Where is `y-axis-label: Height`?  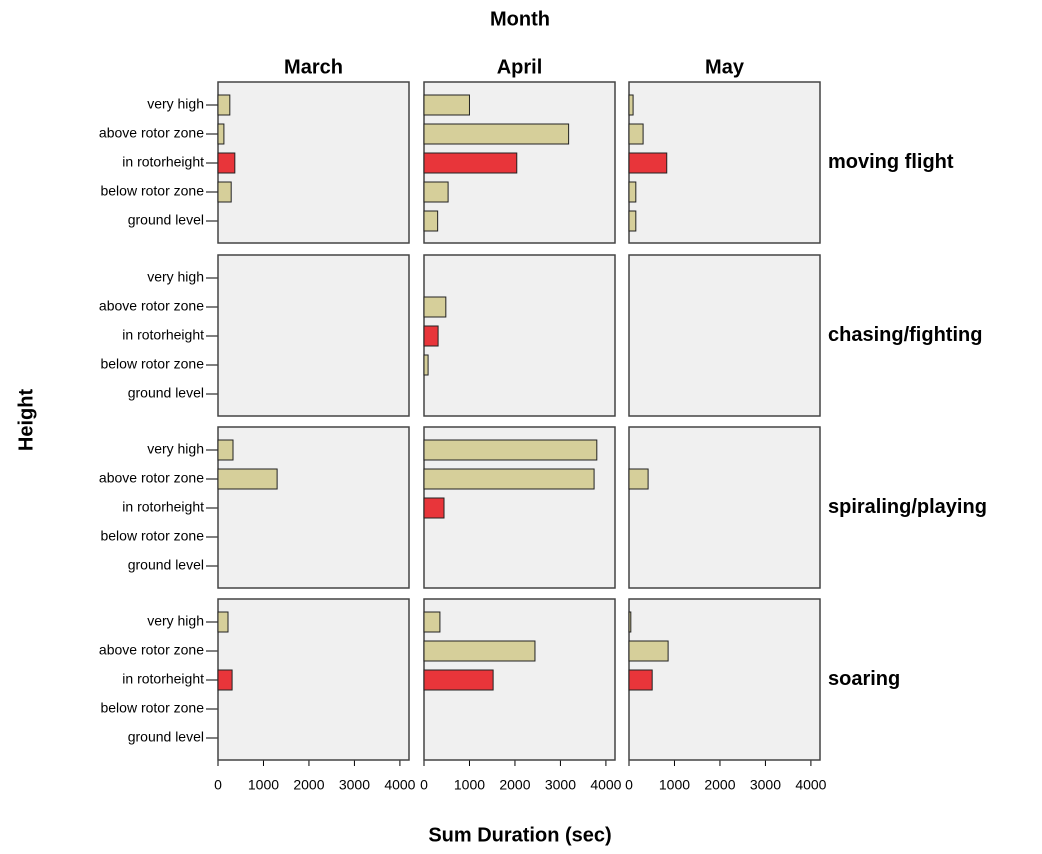
y-axis-label: Height is located at coordinates (26, 420).